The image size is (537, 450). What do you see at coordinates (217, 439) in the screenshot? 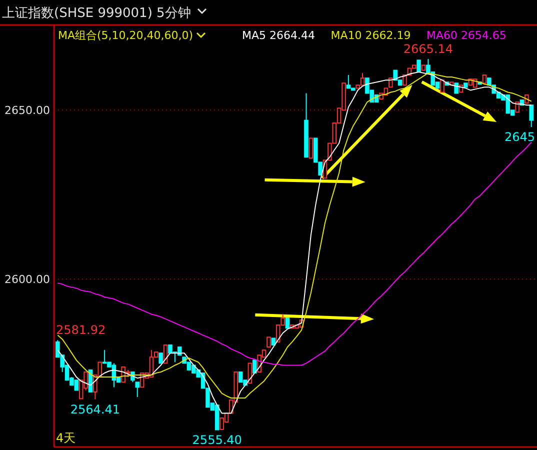
I see `annotation: 2555.40` at bounding box center [217, 439].